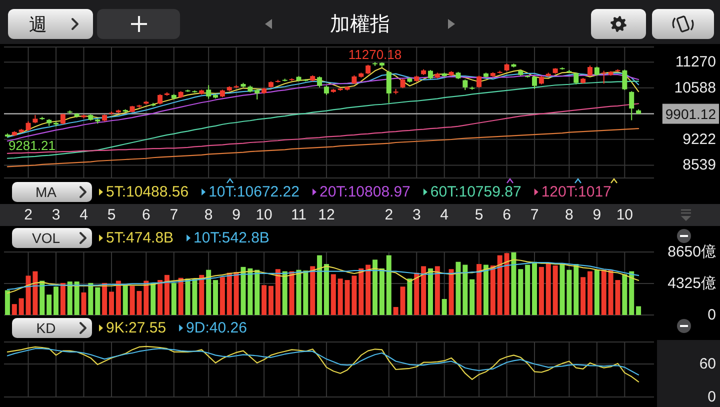 The width and height of the screenshot is (720, 407). Describe the element at coordinates (692, 252) in the screenshot. I see `y-tick-label: 8650億` at that location.